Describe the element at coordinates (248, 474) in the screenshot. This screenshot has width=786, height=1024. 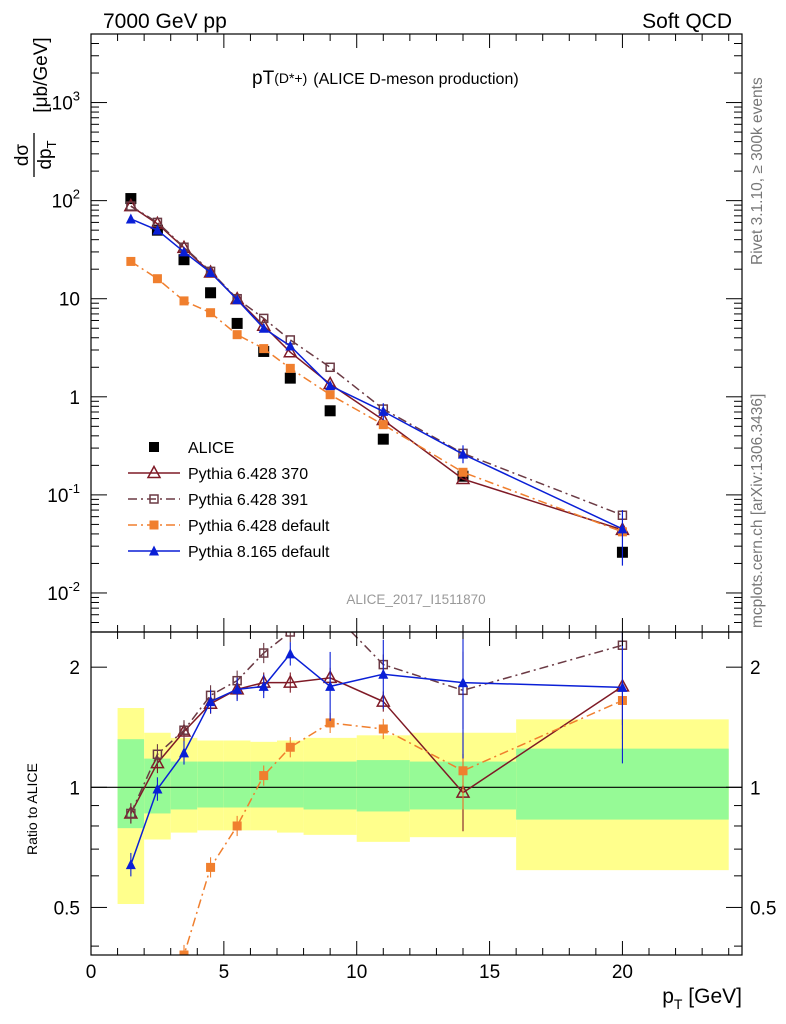
I see `legend-label: Pythia 6.428 370` at that location.